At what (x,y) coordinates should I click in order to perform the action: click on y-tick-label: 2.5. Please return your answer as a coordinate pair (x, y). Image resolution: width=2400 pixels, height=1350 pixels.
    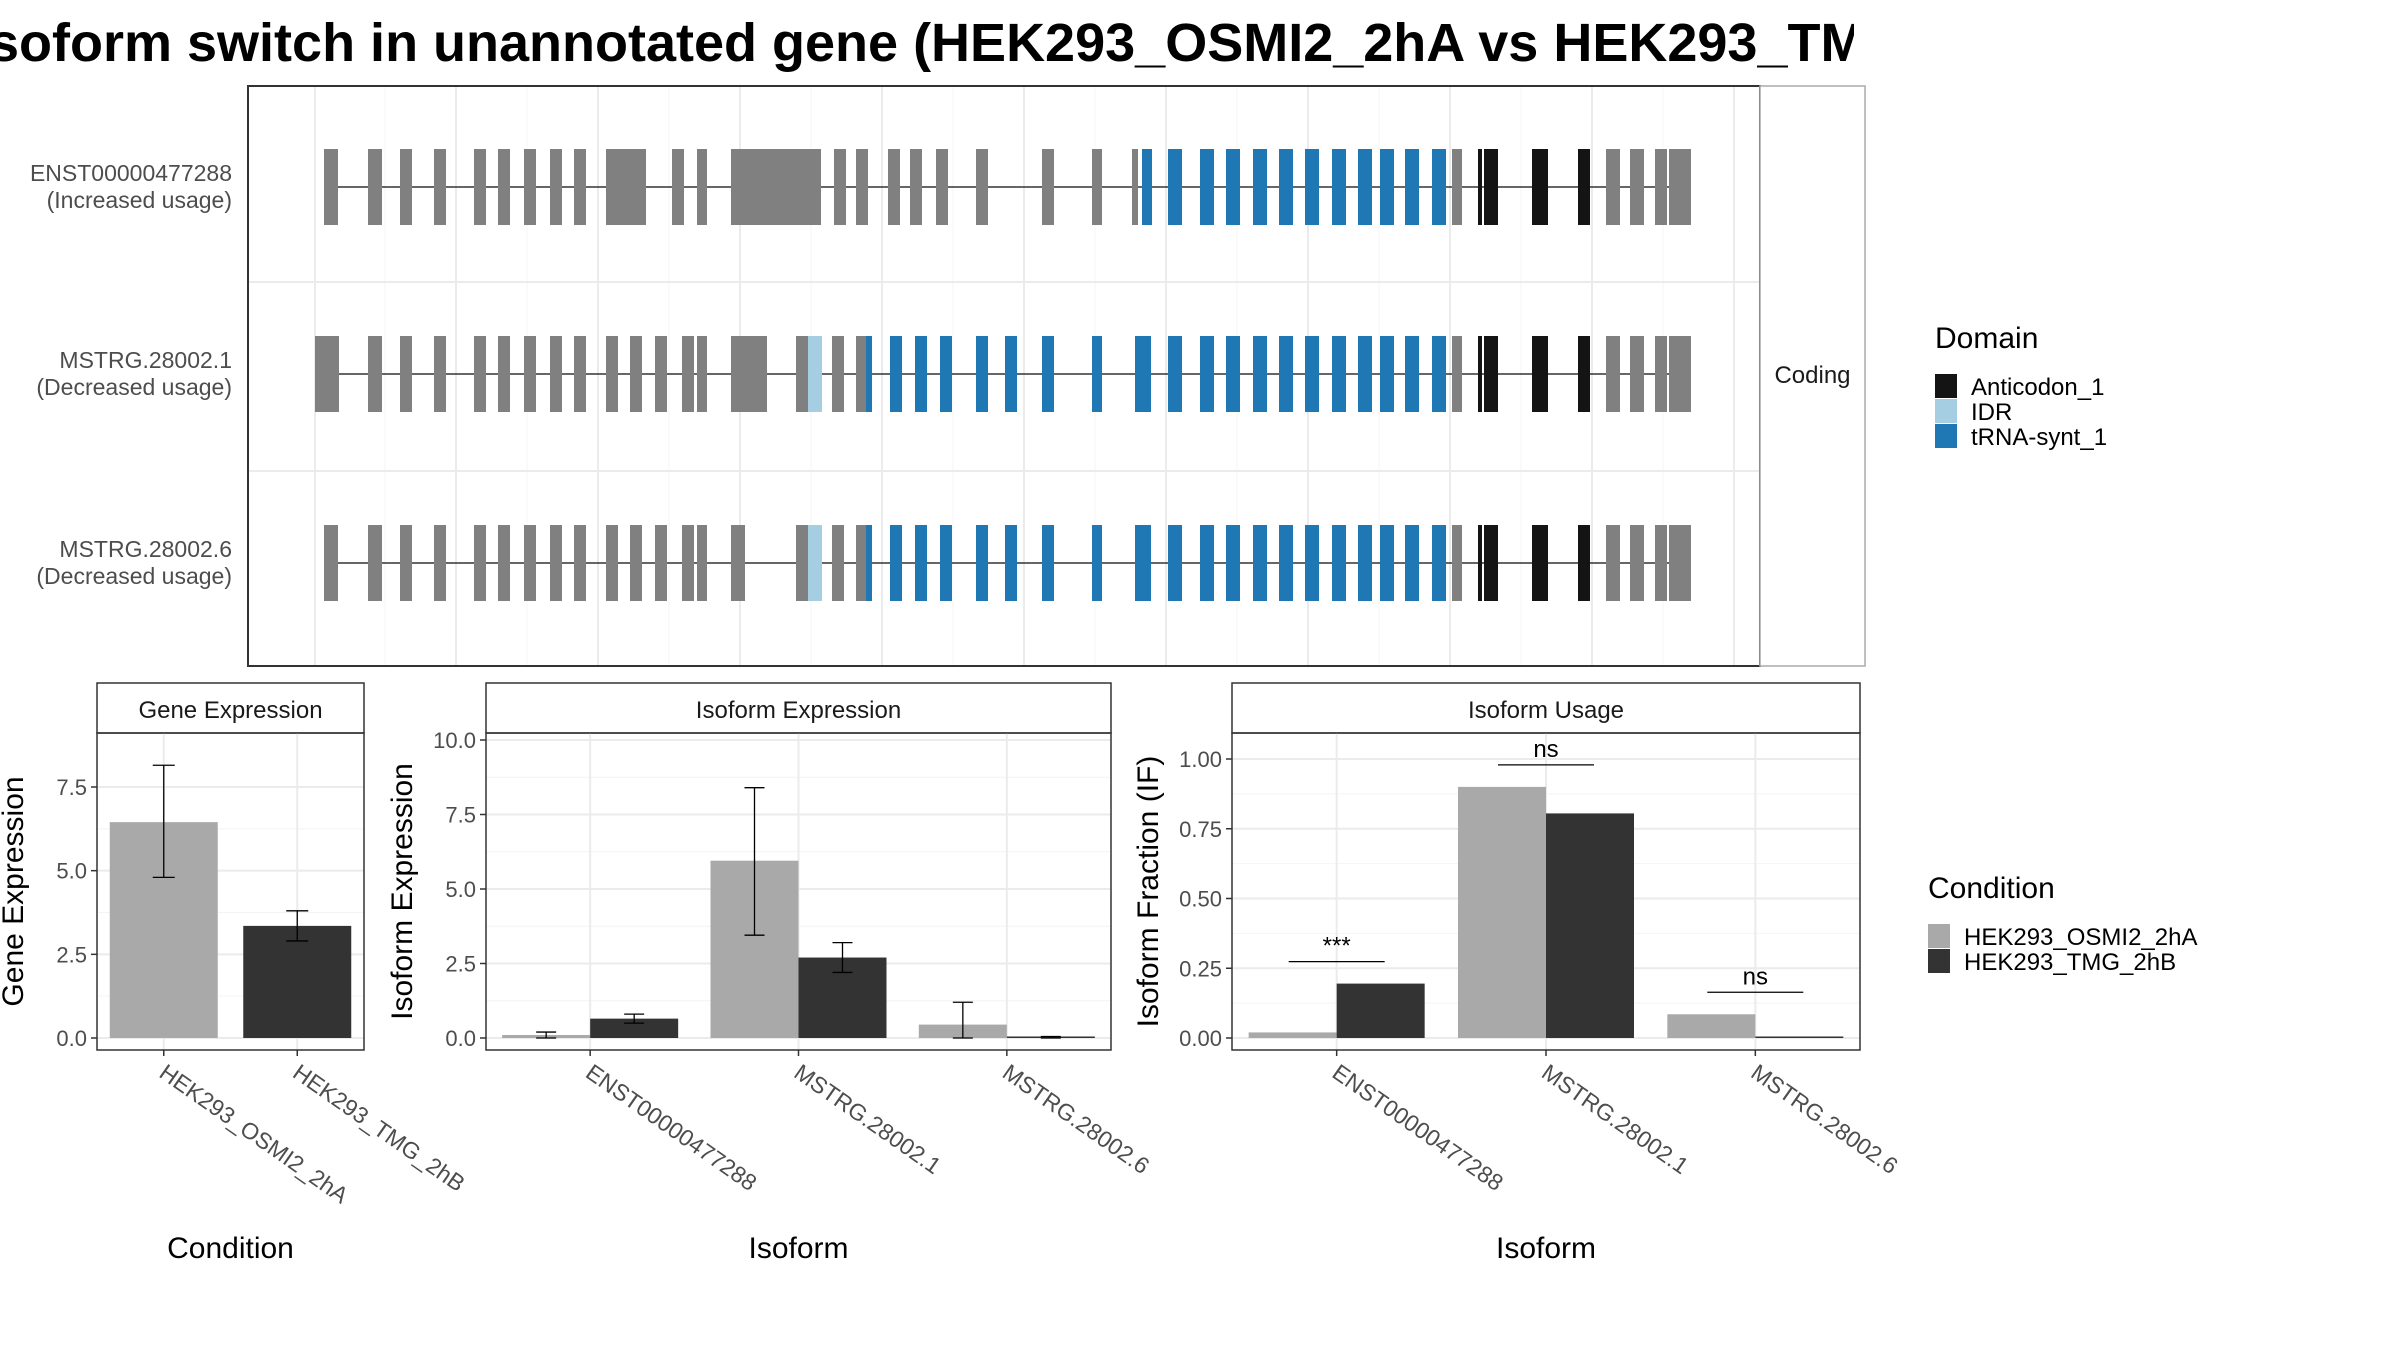
    Looking at the image, I should click on (71, 954).